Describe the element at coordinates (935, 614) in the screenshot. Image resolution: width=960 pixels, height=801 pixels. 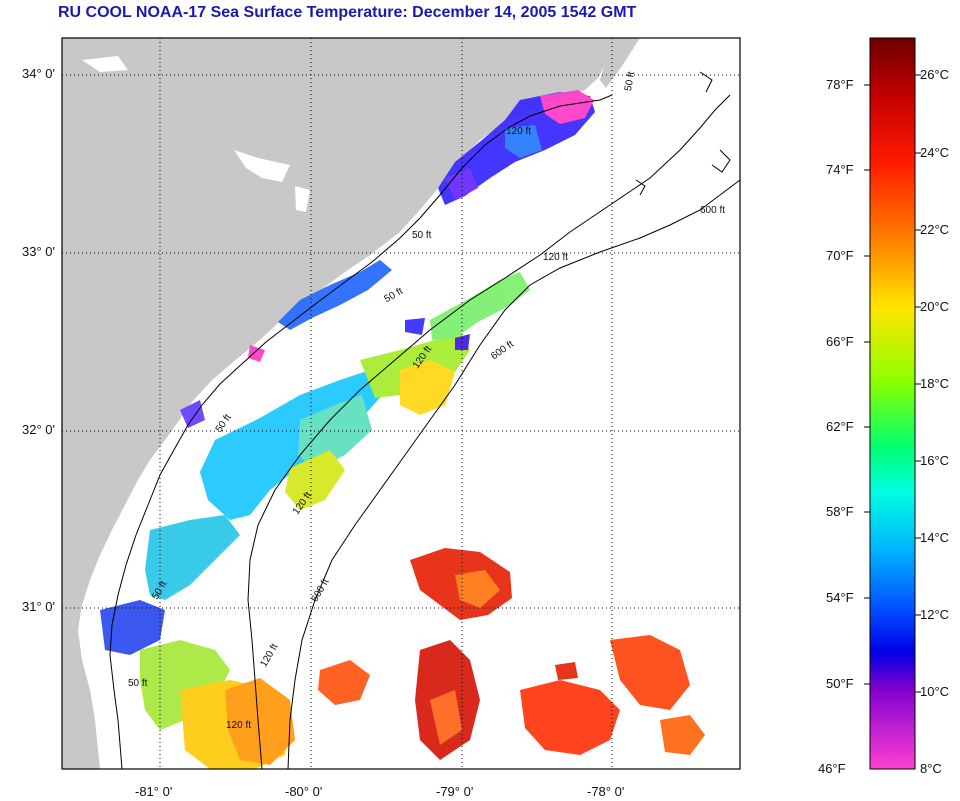
I see `colorbar-label-c: 12°C` at that location.